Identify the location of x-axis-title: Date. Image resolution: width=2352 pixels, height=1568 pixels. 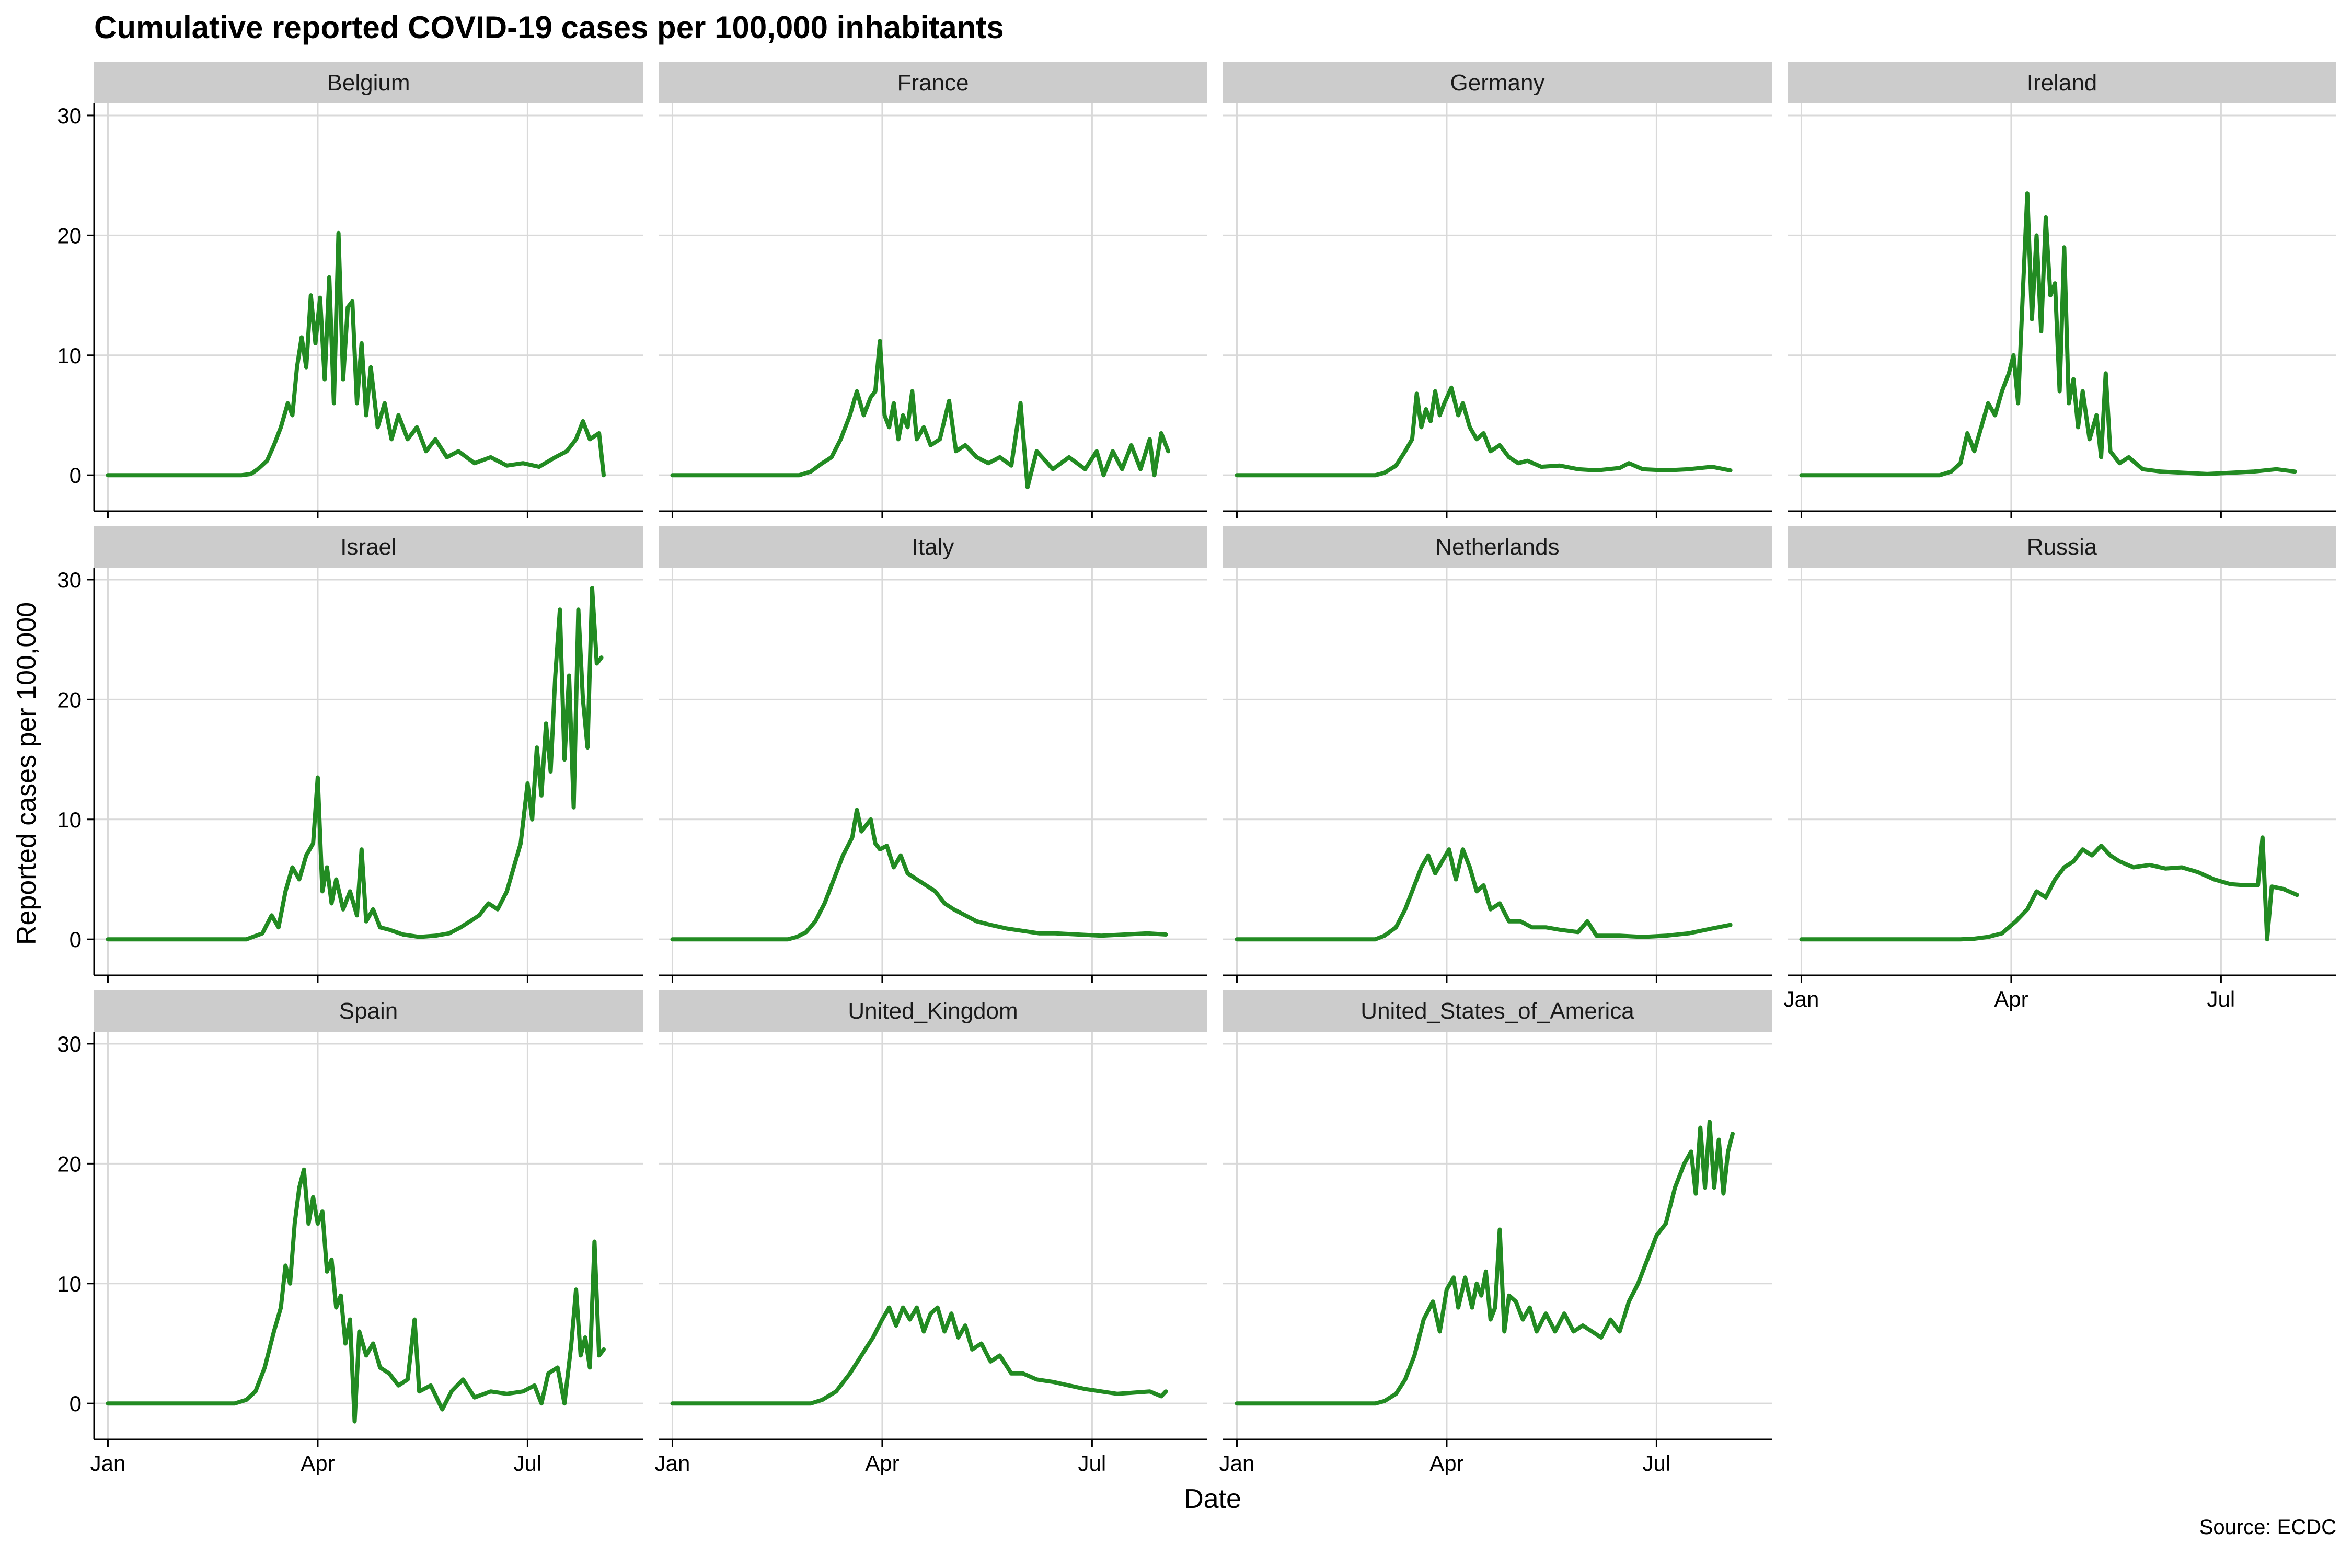
(1212, 1499).